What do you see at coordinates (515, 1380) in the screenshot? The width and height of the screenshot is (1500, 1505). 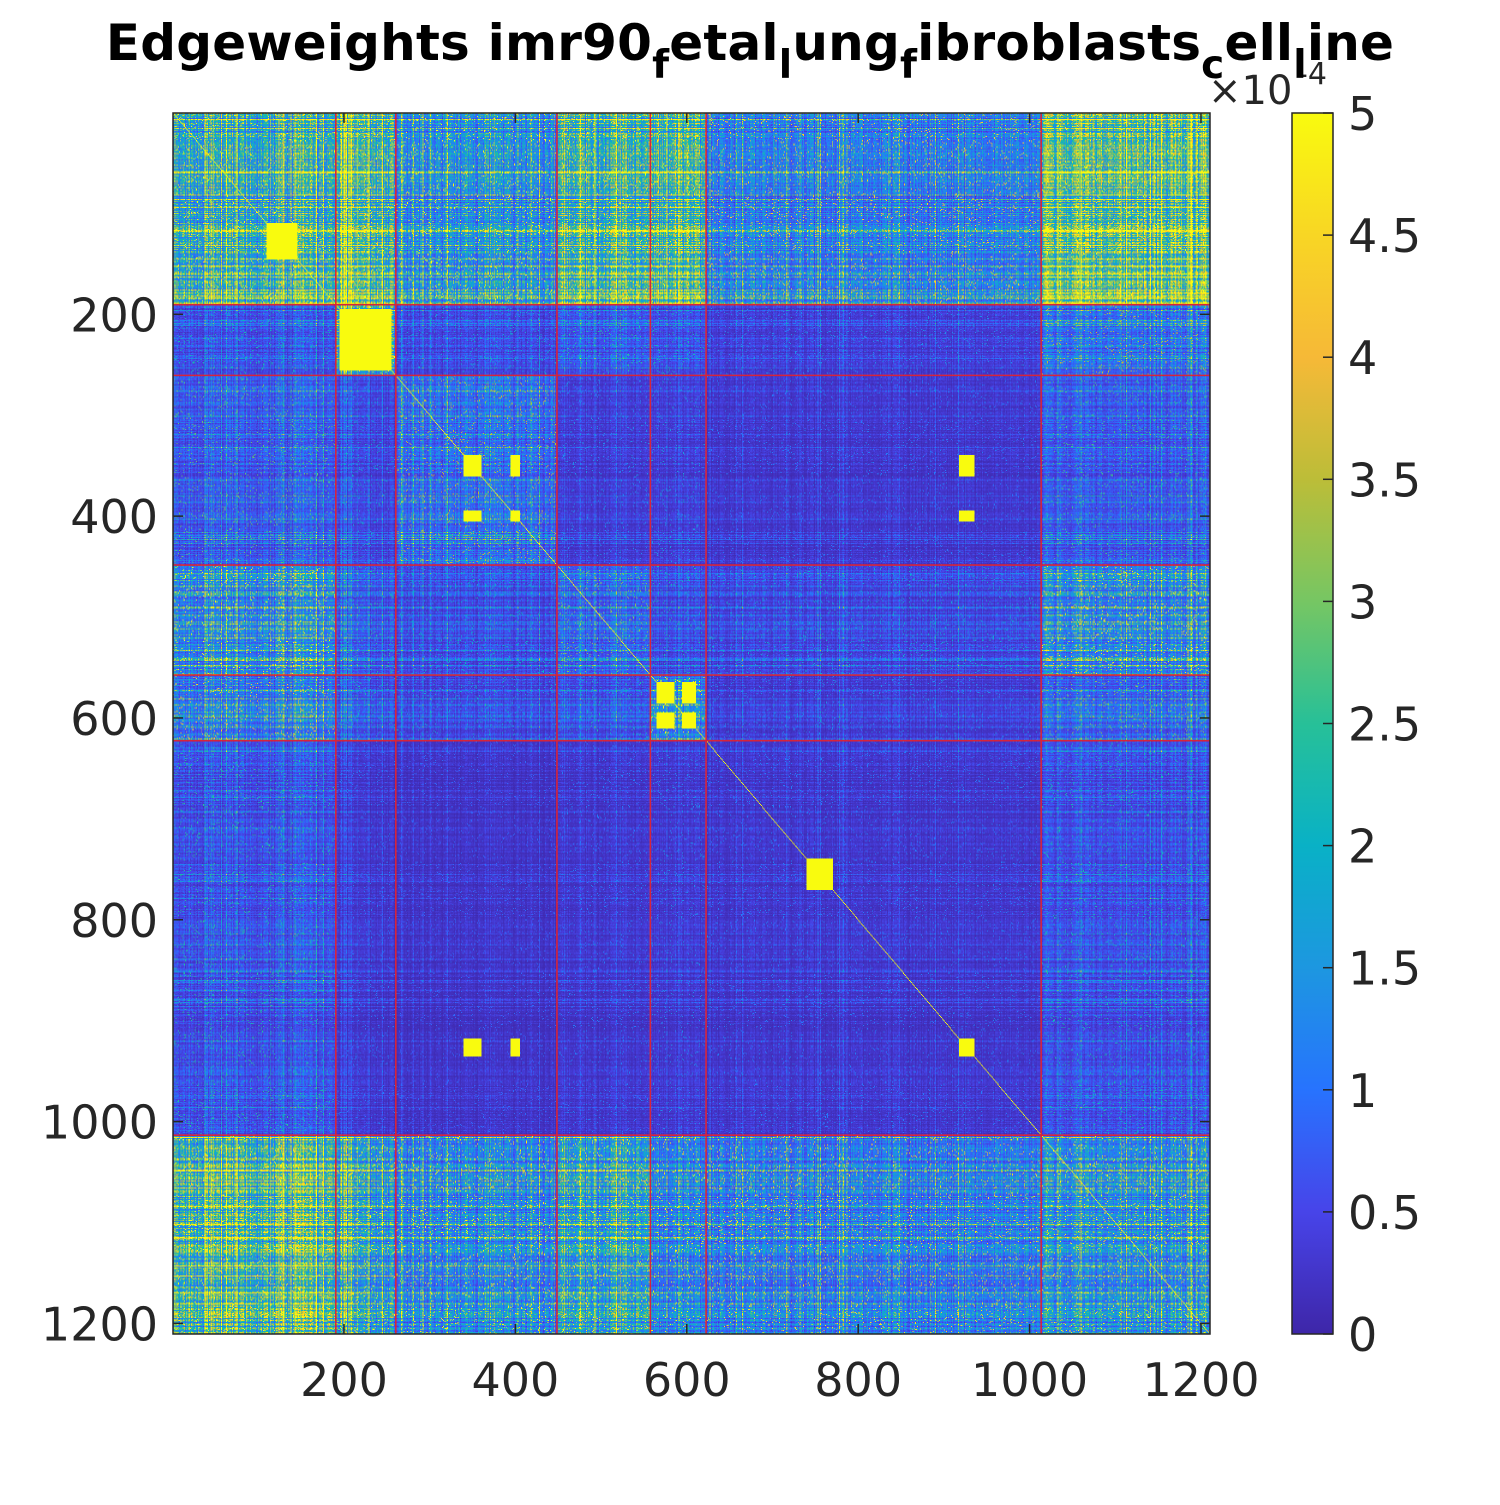 I see `x-tick-label: 400` at bounding box center [515, 1380].